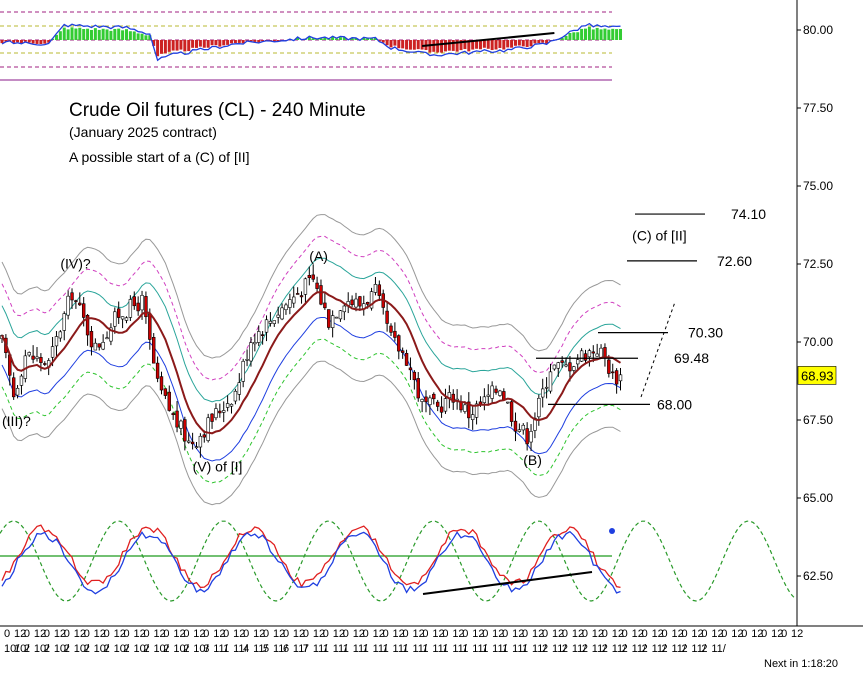 The height and width of the screenshot is (674, 863). What do you see at coordinates (218, 466) in the screenshot?
I see `wave-label: (V) of [I]` at bounding box center [218, 466].